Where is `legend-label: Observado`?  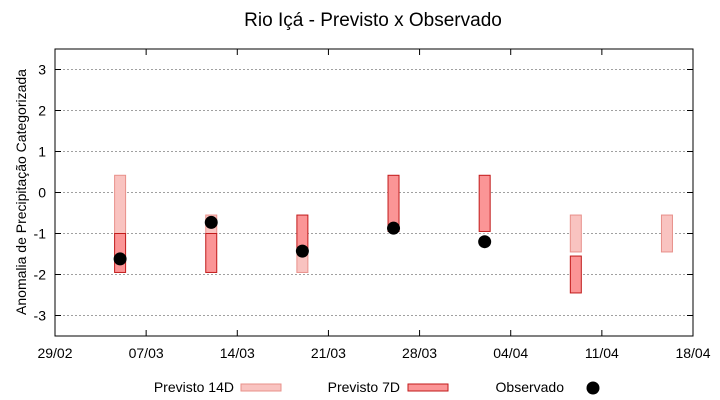
legend-label: Observado is located at coordinates (530, 387).